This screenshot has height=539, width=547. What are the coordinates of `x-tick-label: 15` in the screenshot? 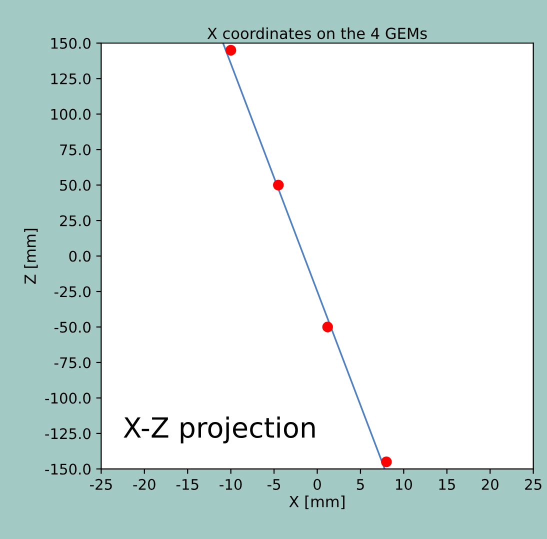 It's located at (447, 484).